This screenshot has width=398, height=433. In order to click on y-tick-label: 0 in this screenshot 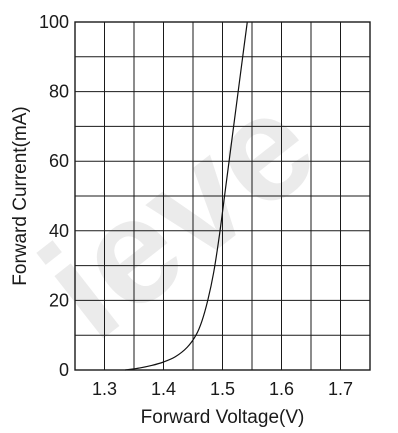, I will do `click(64, 370)`.